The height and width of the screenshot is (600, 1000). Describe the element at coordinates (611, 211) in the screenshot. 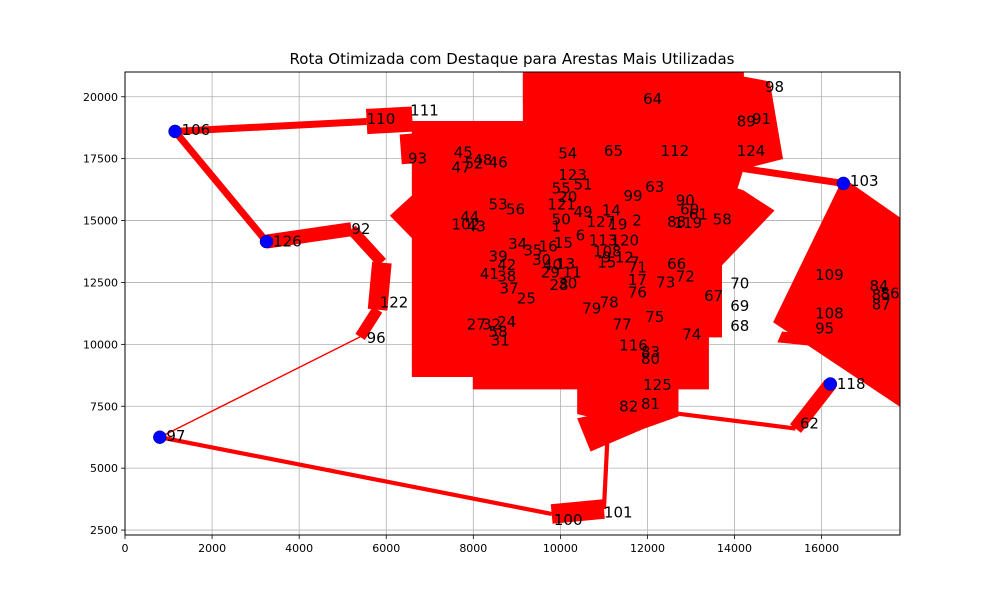

I see `node-label: 14` at that location.